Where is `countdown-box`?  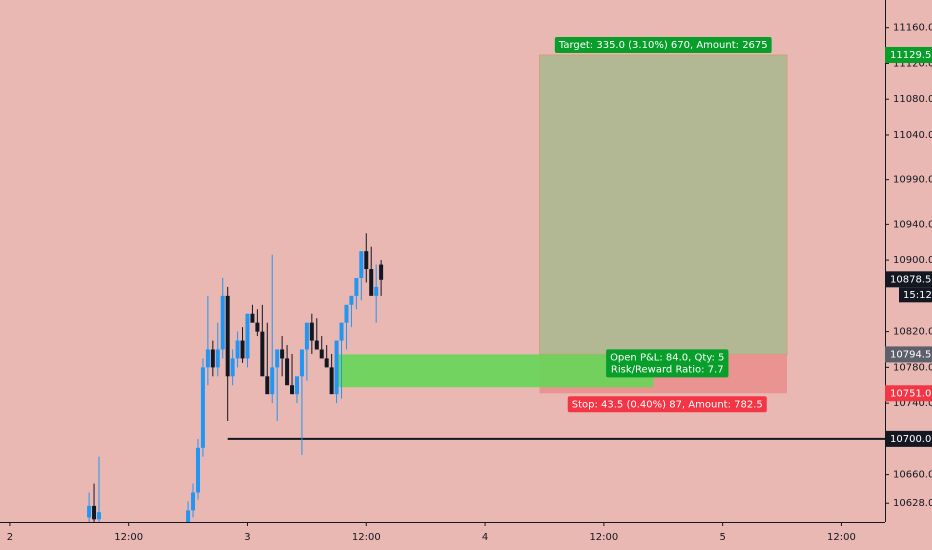 countdown-box is located at coordinates (915, 295).